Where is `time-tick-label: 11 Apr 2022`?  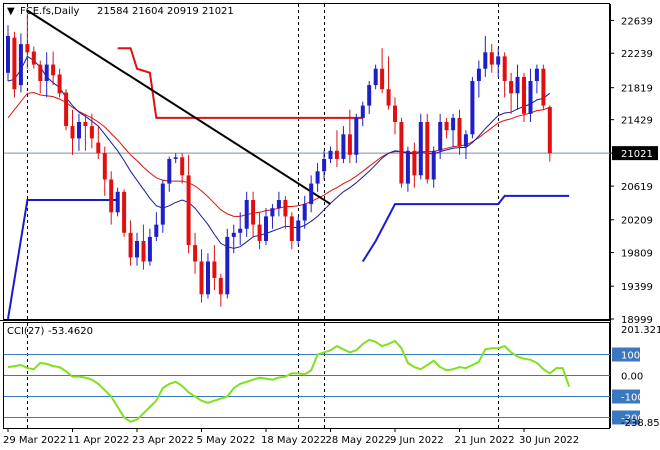
time-tick-label: 11 Apr 2022 is located at coordinates (99, 440).